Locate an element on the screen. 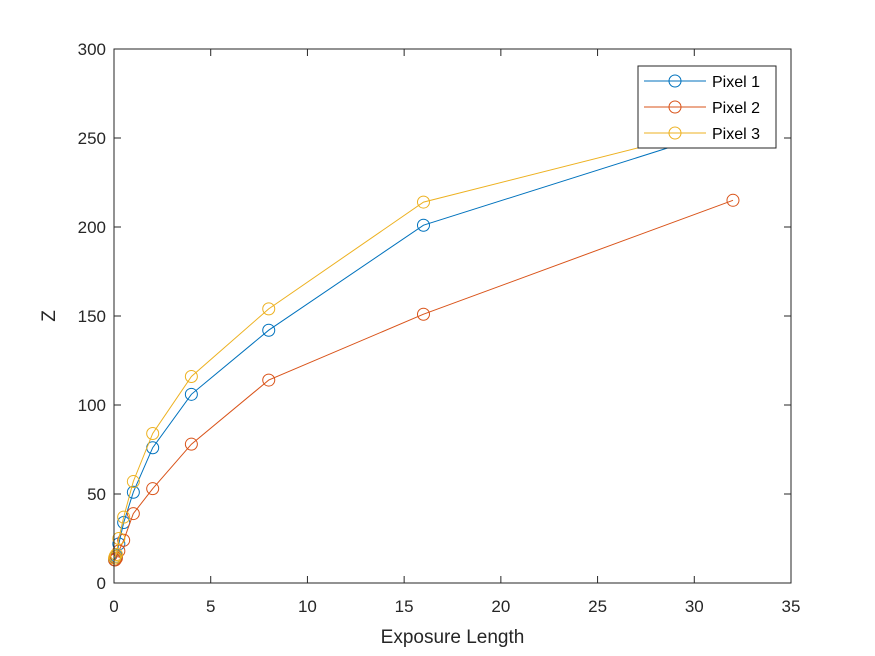 This screenshot has height=656, width=875. x-tick-label: 25 is located at coordinates (597, 606).